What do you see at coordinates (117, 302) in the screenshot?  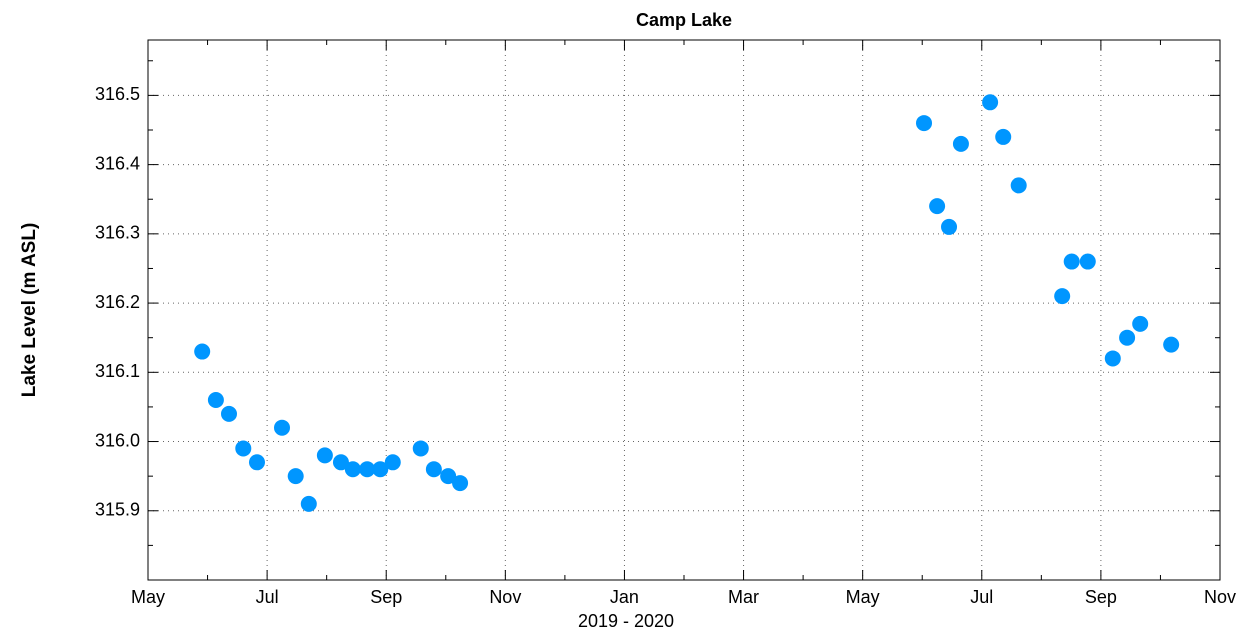 I see `y-tick-label: 316.2` at bounding box center [117, 302].